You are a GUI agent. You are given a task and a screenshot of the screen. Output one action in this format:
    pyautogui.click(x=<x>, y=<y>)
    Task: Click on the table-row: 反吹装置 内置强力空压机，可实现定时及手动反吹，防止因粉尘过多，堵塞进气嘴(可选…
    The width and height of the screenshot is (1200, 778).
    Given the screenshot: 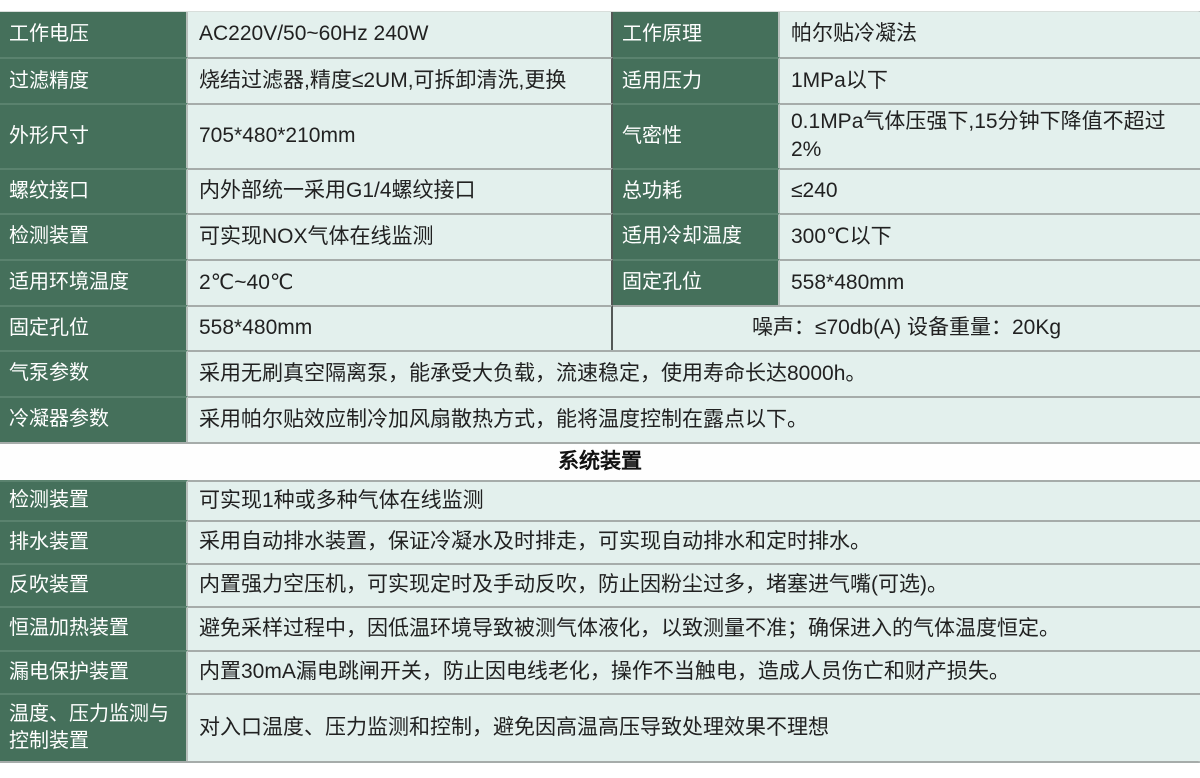 What is the action you would take?
    pyautogui.click(x=600, y=584)
    